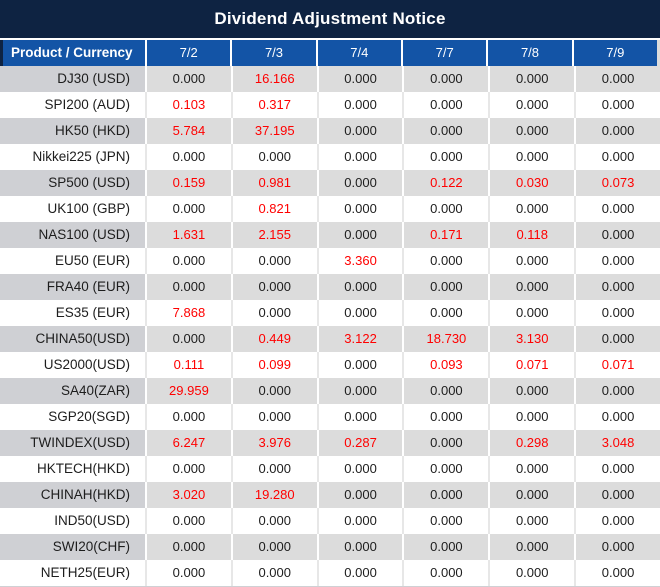  What do you see at coordinates (188, 183) in the screenshot?
I see `value-cell: 0.159` at bounding box center [188, 183].